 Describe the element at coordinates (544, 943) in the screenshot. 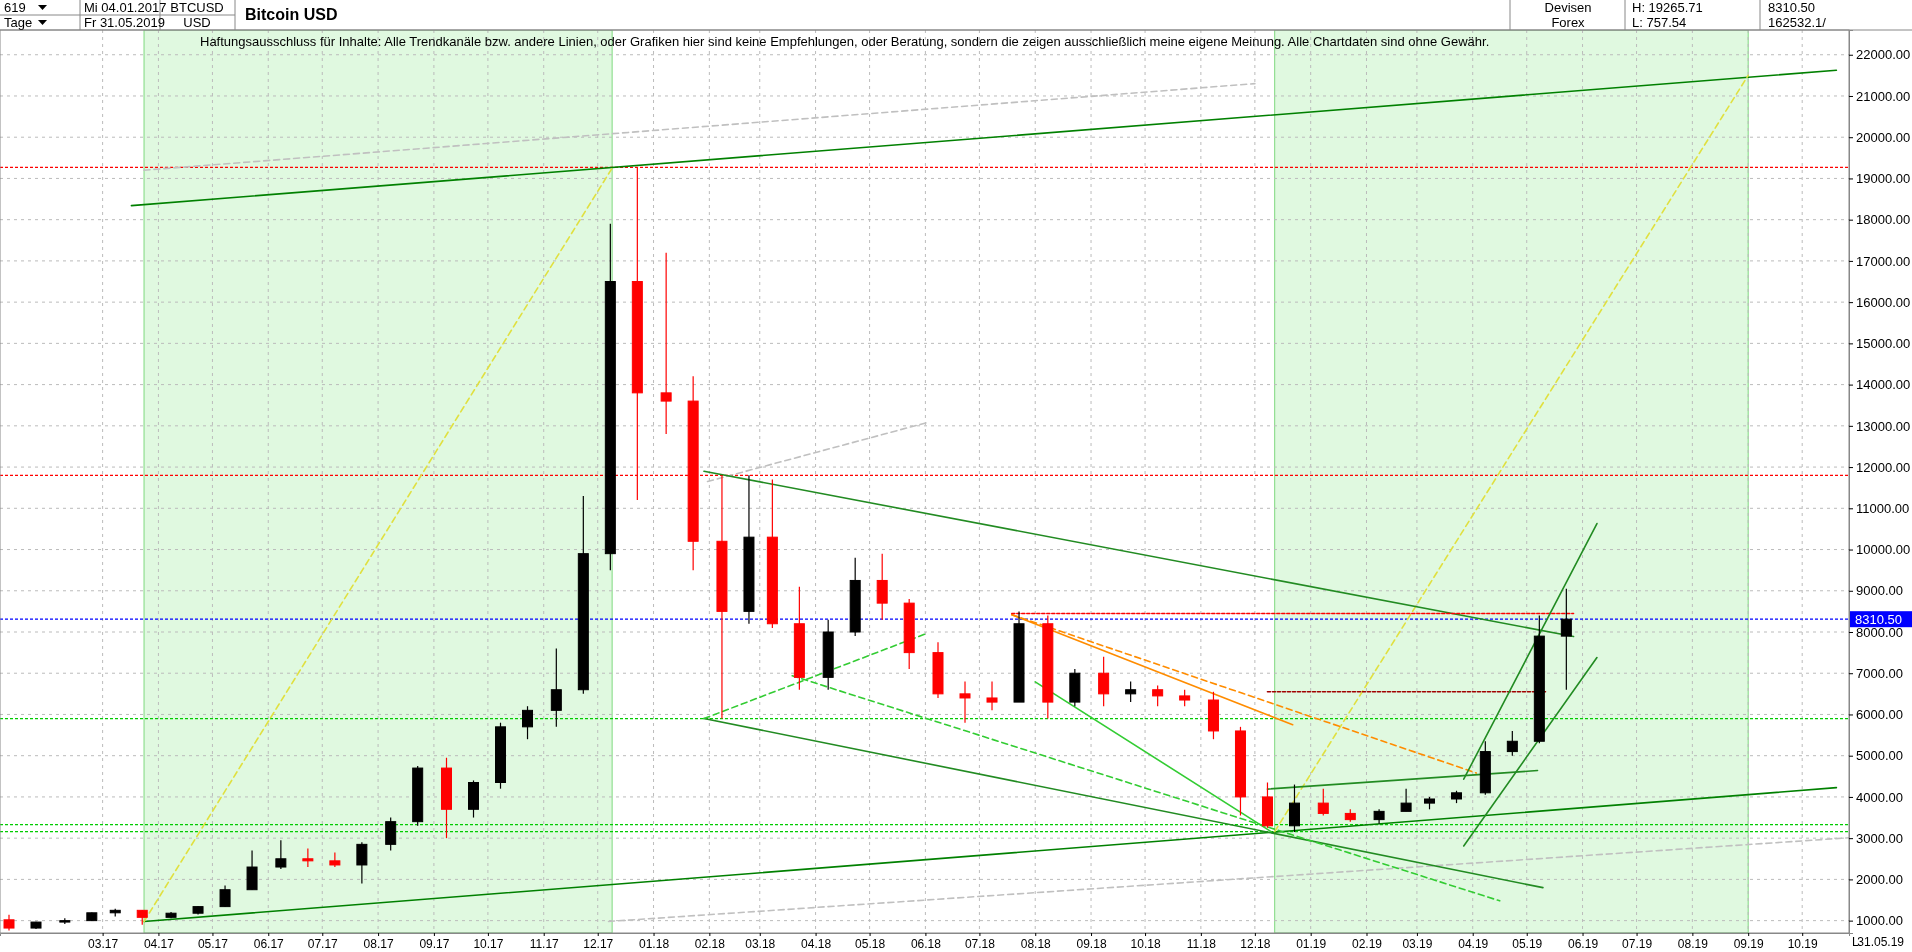

I see `x-tick-label: 11.17` at that location.